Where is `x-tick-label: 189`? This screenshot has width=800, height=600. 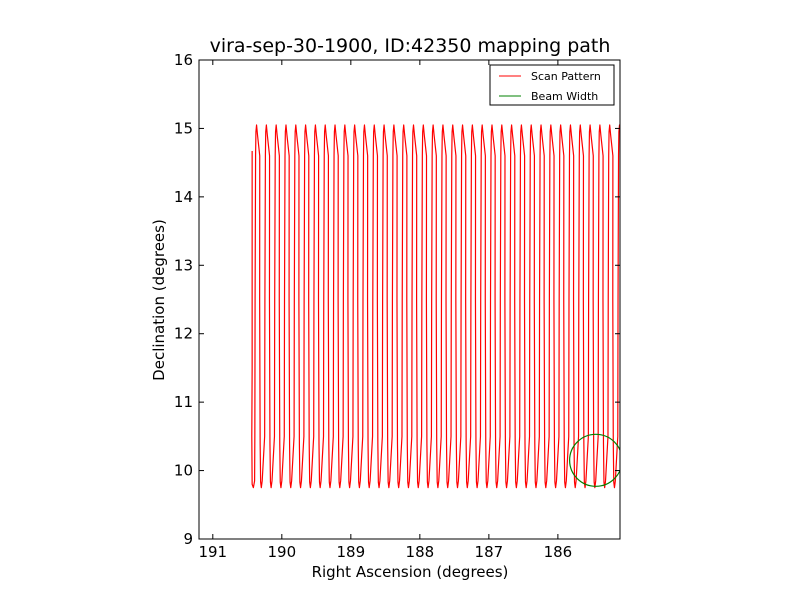 x-tick-label: 189 is located at coordinates (351, 552).